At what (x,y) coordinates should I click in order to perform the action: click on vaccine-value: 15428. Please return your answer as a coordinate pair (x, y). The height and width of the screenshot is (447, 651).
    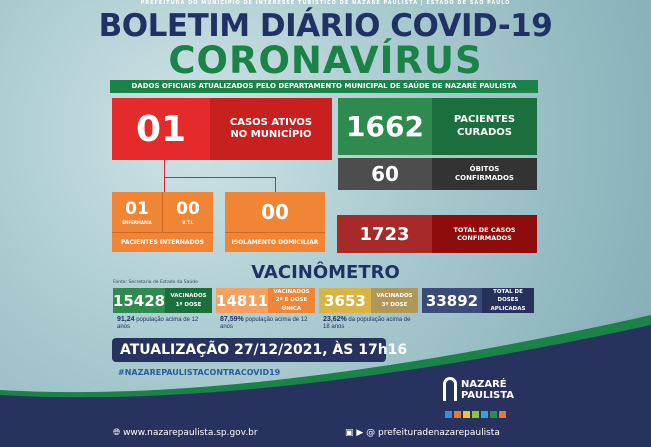
    Looking at the image, I should click on (139, 300).